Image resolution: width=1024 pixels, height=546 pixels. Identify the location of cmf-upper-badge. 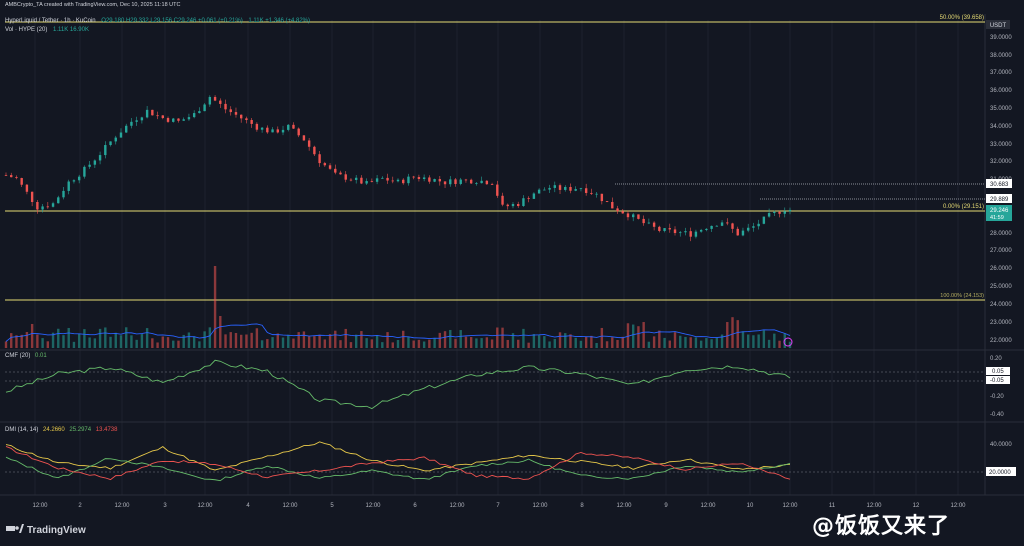
(998, 371).